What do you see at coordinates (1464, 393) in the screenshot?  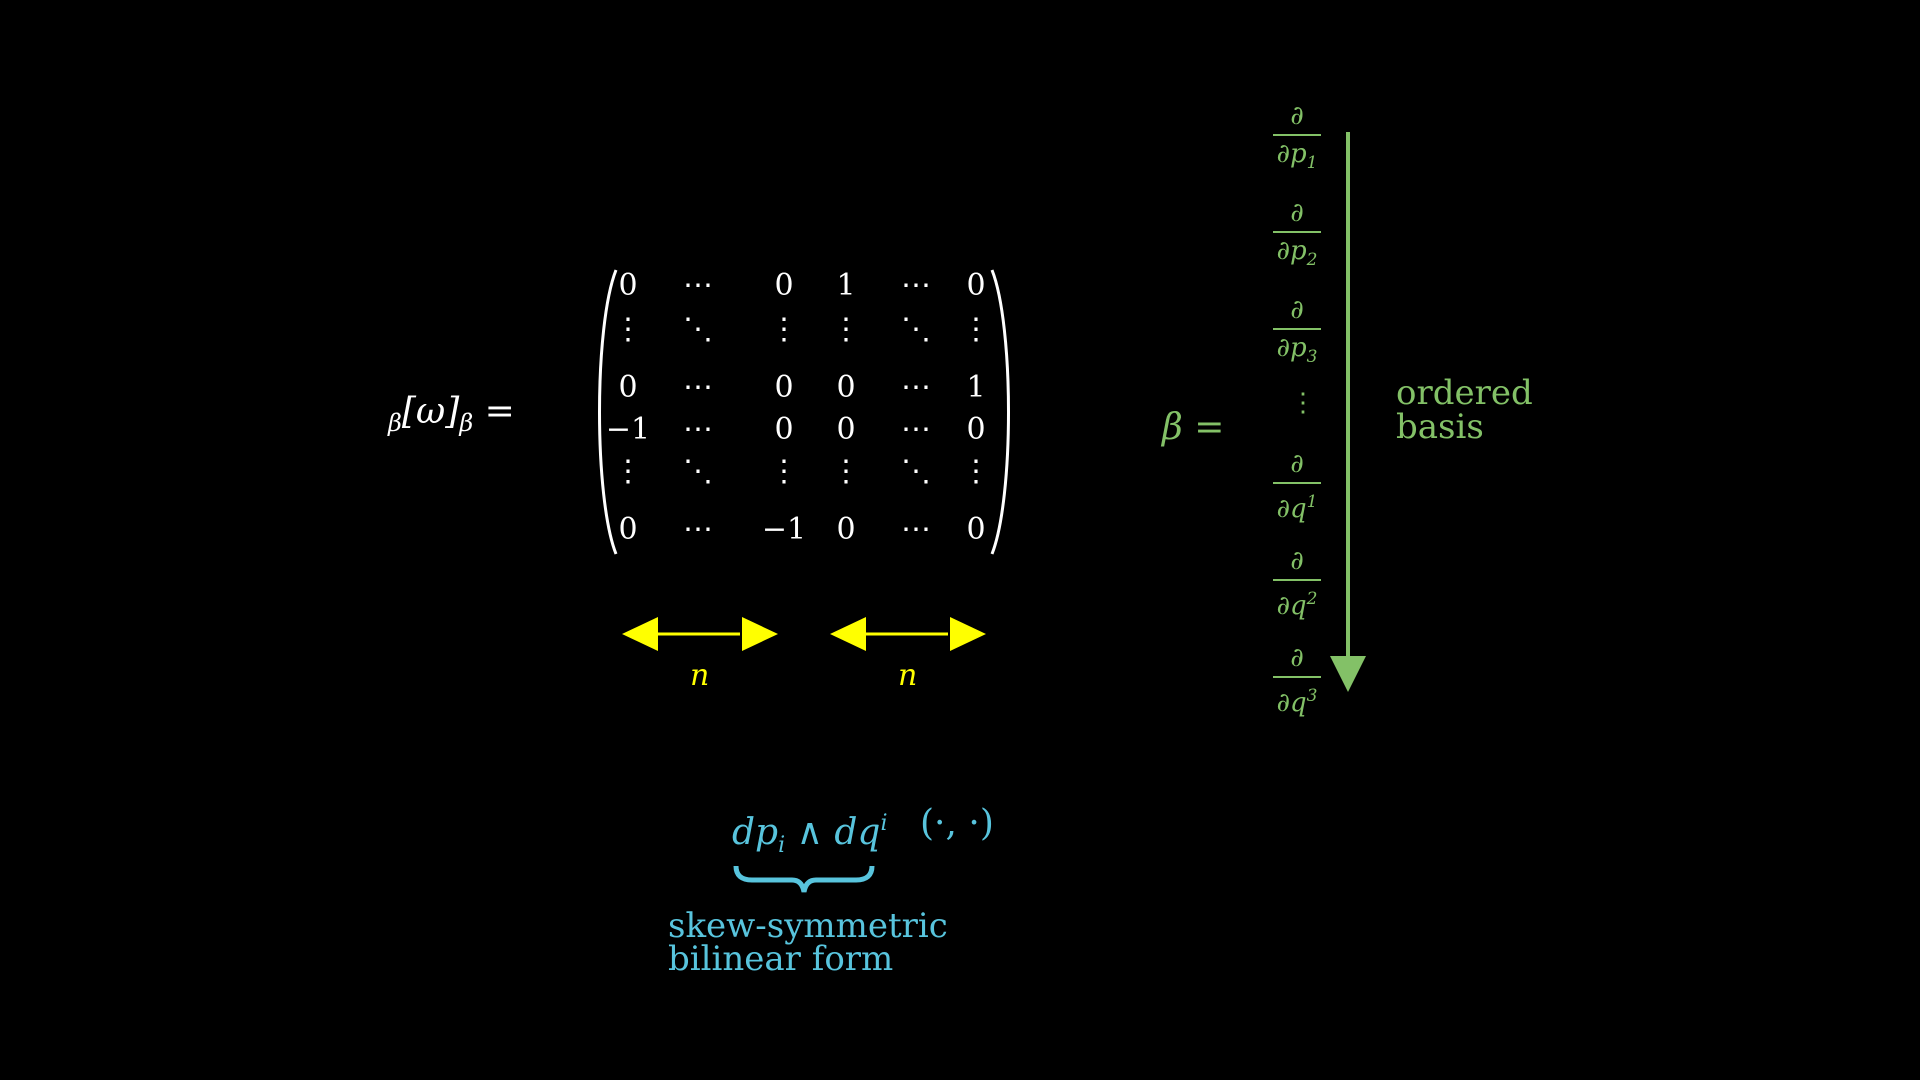 I see `ordered-basis-line1: ordered` at bounding box center [1464, 393].